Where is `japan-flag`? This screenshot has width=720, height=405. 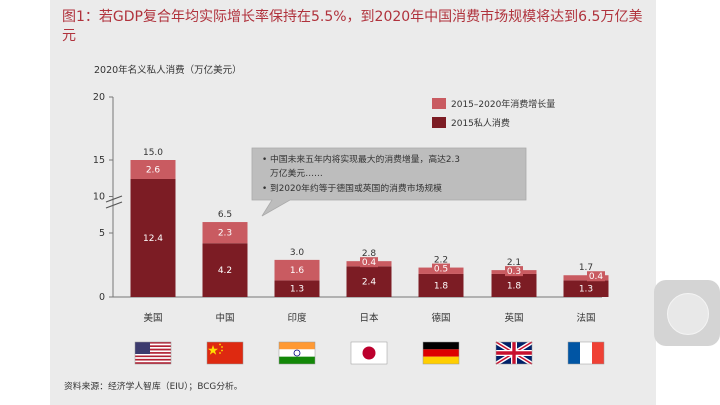 japan-flag is located at coordinates (369, 353).